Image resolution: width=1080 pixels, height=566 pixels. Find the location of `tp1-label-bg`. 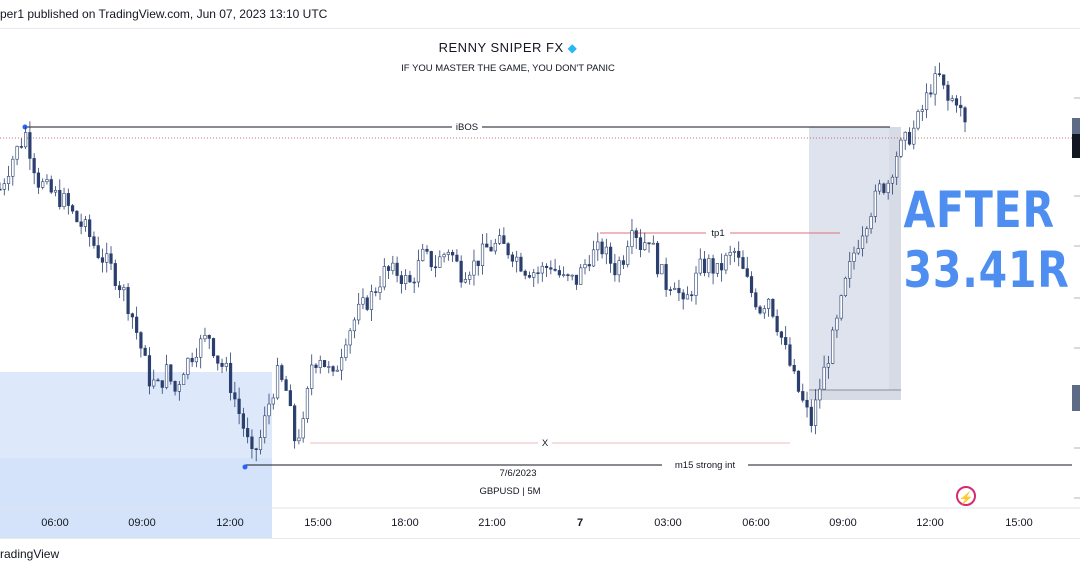

tp1-label-bg is located at coordinates (718, 233).